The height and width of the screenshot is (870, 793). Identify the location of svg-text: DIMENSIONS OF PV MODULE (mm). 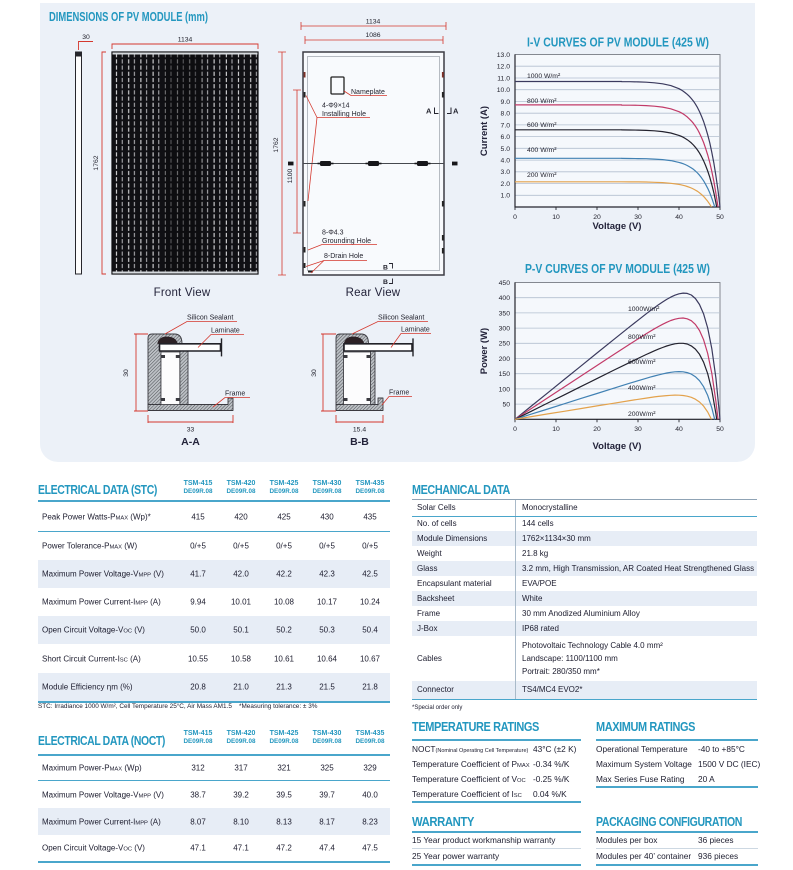
(128, 17).